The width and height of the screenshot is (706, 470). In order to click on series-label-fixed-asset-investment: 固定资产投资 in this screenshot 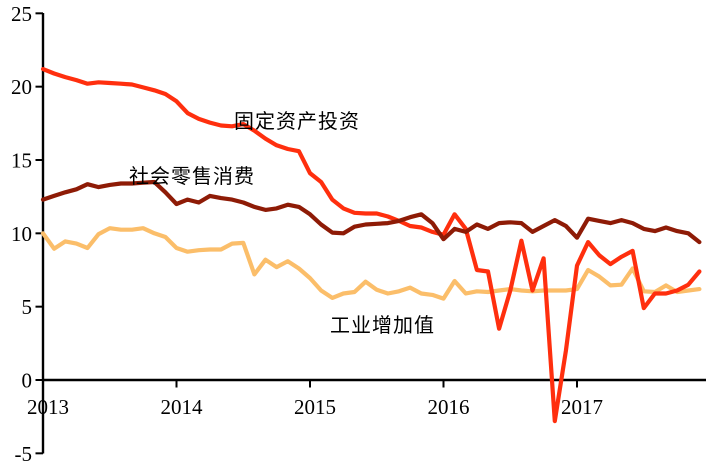, I will do `click(297, 121)`.